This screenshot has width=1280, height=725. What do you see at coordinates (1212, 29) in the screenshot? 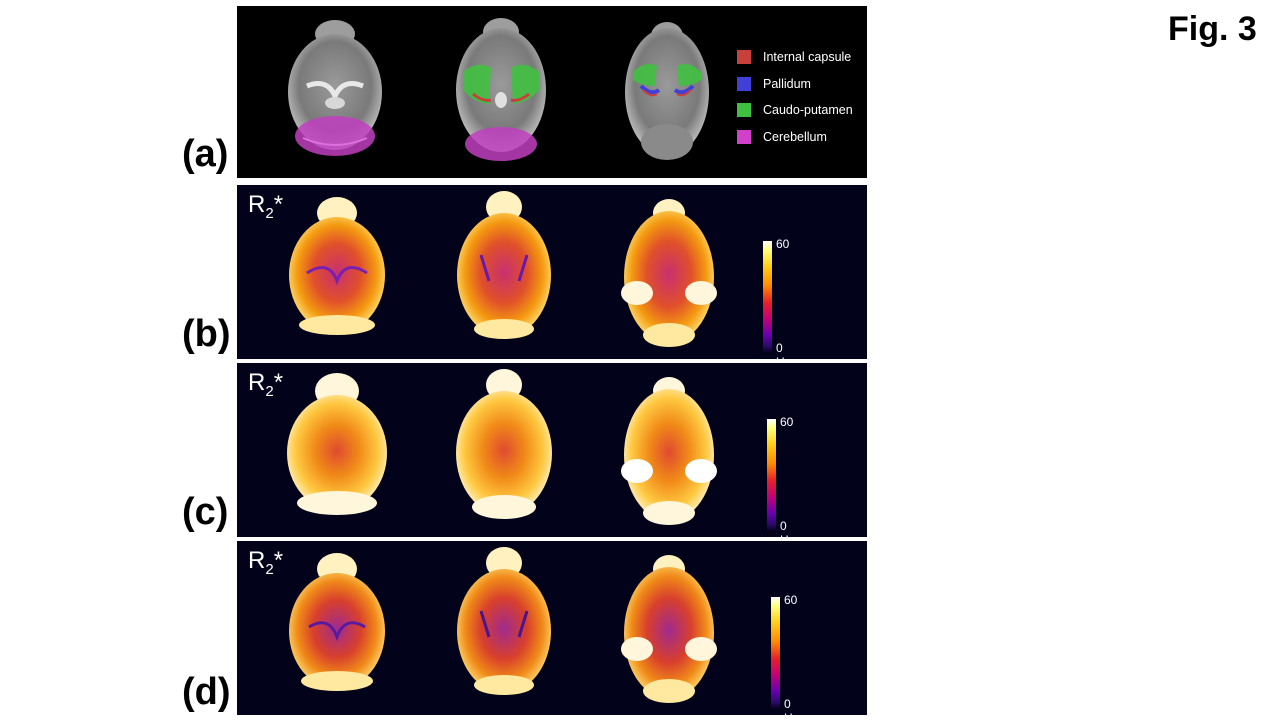
I see `figure-title: Fig. 3` at bounding box center [1212, 29].